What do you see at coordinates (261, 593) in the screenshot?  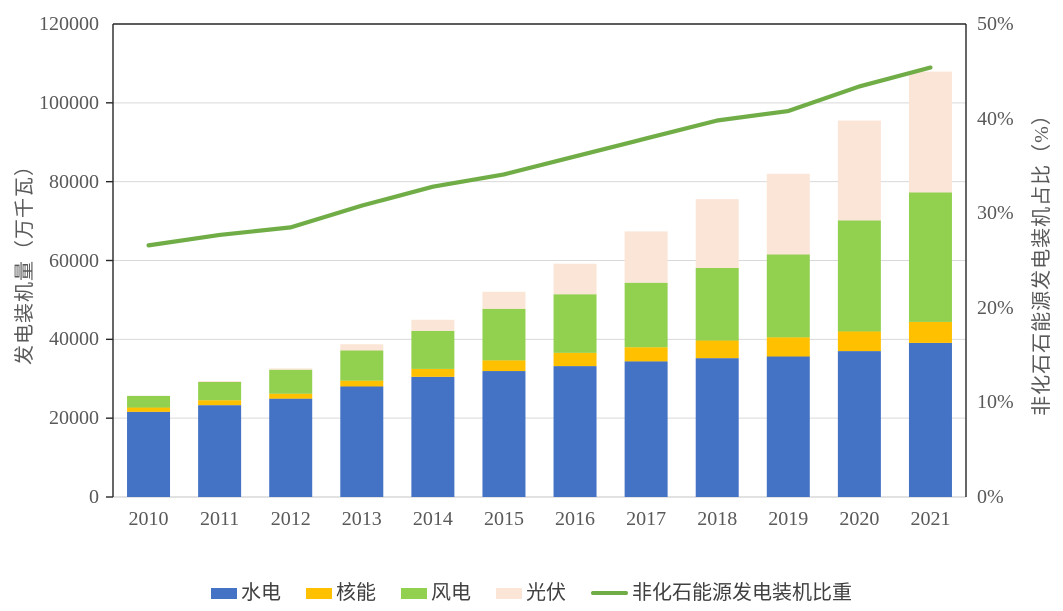 I see `legend-label-hydro: 水电` at bounding box center [261, 593].